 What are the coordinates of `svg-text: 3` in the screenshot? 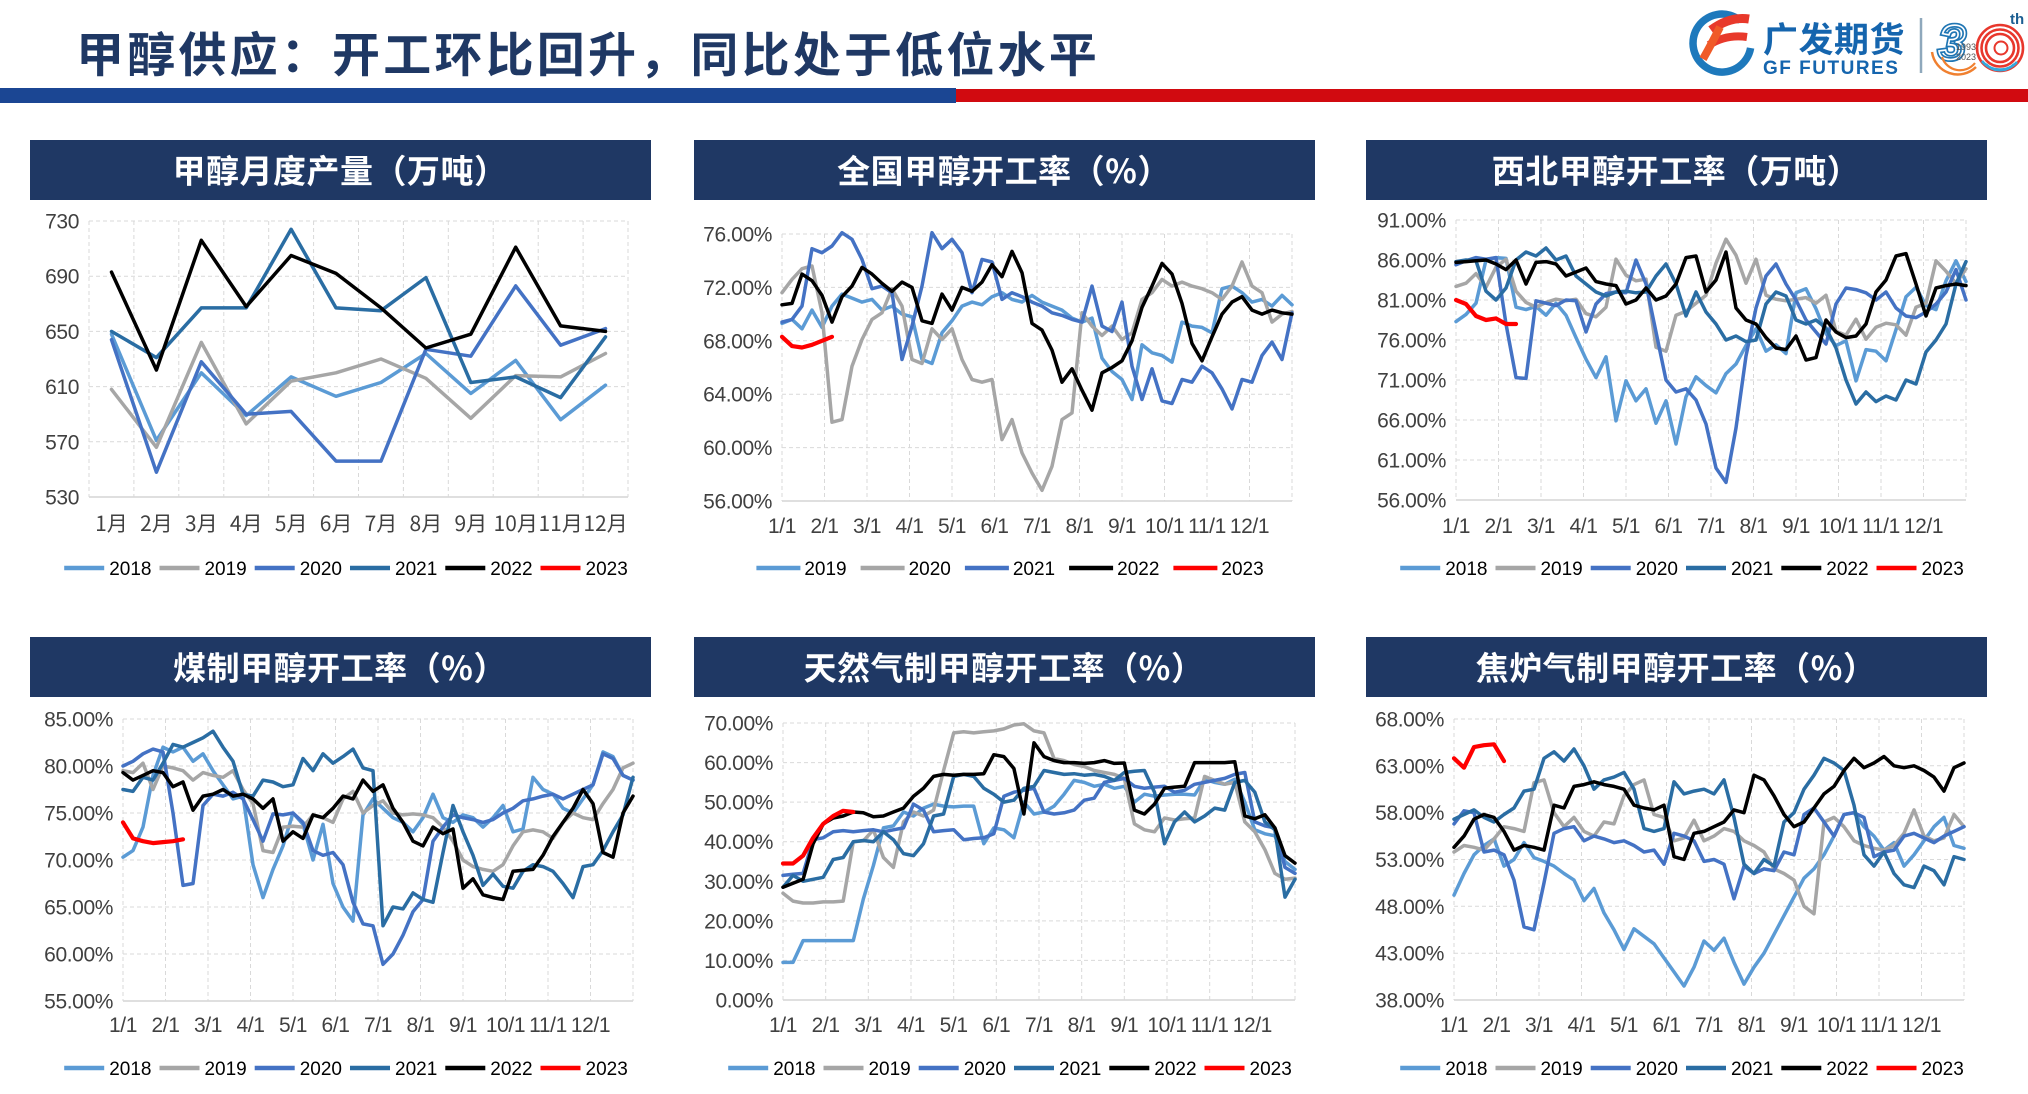 It's located at (1952, 43).